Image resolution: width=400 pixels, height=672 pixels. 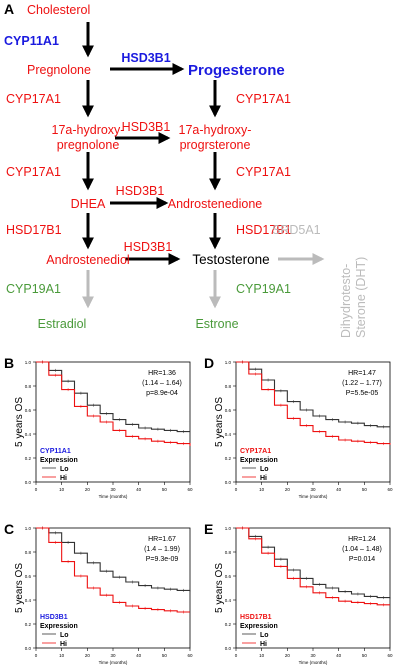 I want to click on enzyme-hsd17b1-right: HSD17B1, so click(x=264, y=230).